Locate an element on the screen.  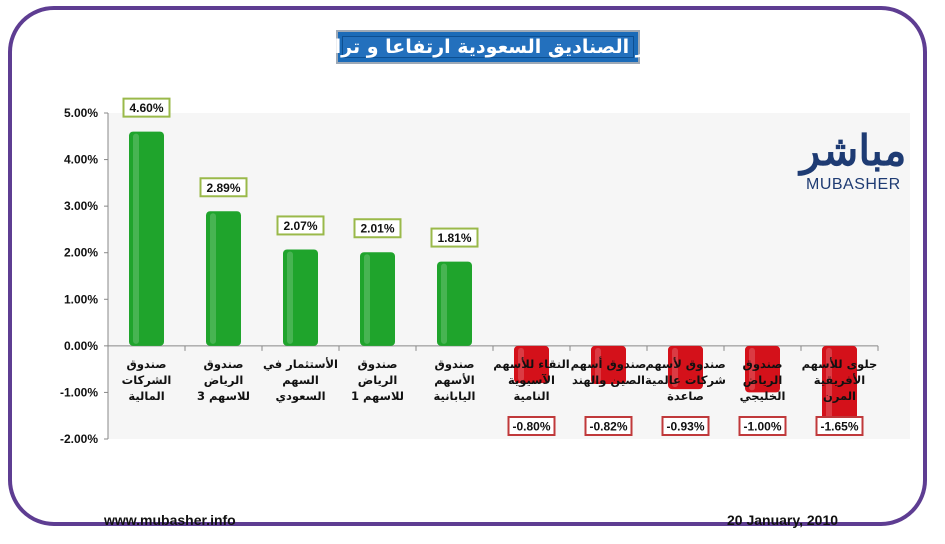
y-tick-label: 5.00% is located at coordinates (81, 113).